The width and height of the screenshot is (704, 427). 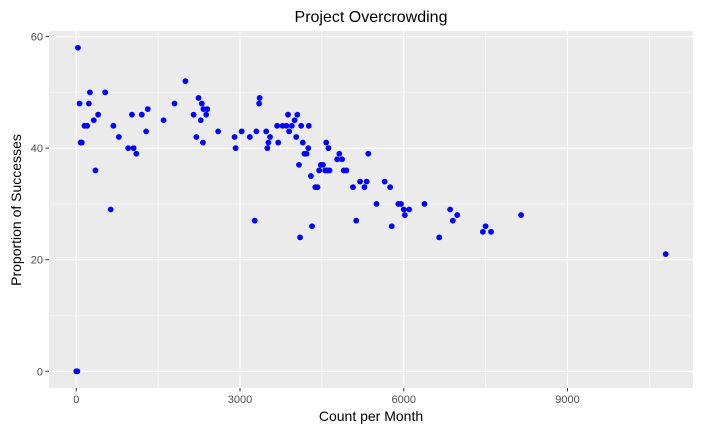 I want to click on x-tick-label: 3000, so click(x=240, y=400).